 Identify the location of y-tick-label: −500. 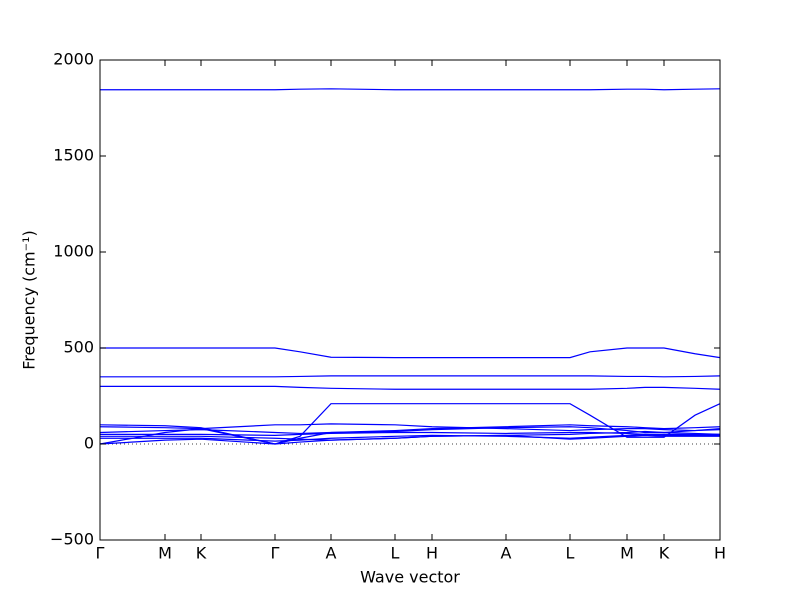
(72, 539).